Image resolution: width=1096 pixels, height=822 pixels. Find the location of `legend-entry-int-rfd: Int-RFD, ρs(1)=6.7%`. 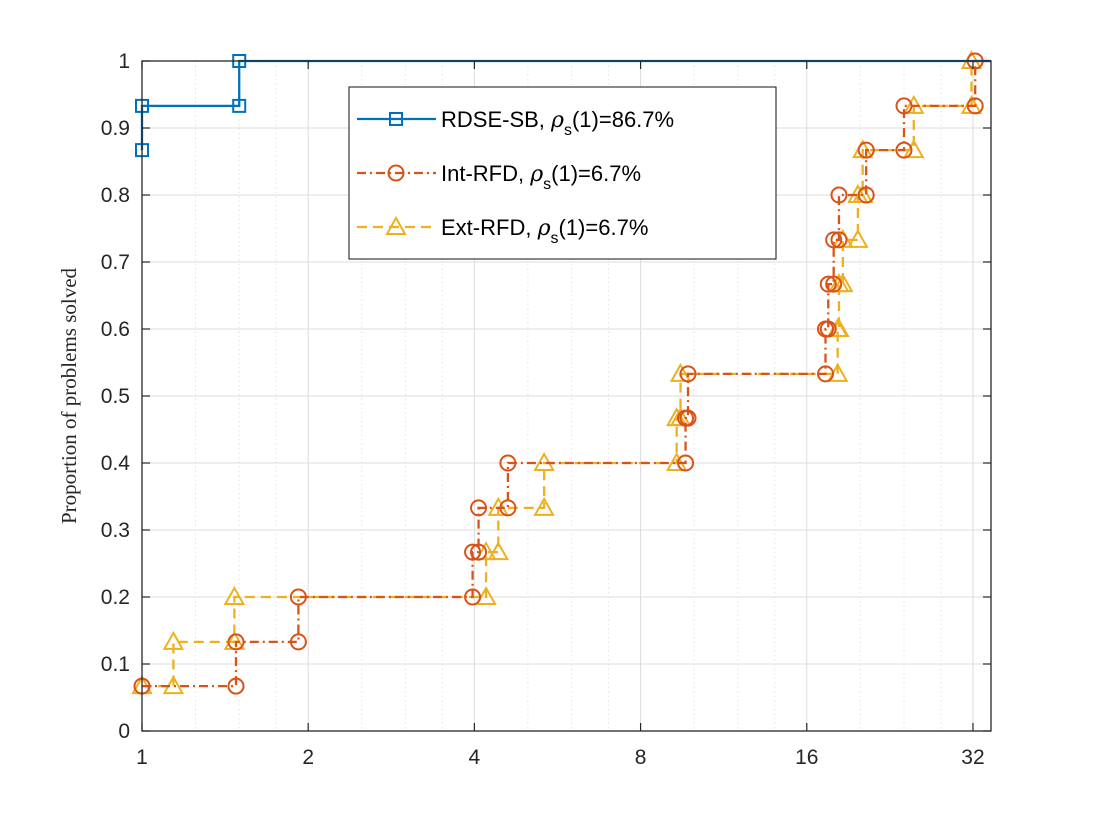

legend-entry-int-rfd: Int-RFD, ρs(1)=6.7% is located at coordinates (499, 177).